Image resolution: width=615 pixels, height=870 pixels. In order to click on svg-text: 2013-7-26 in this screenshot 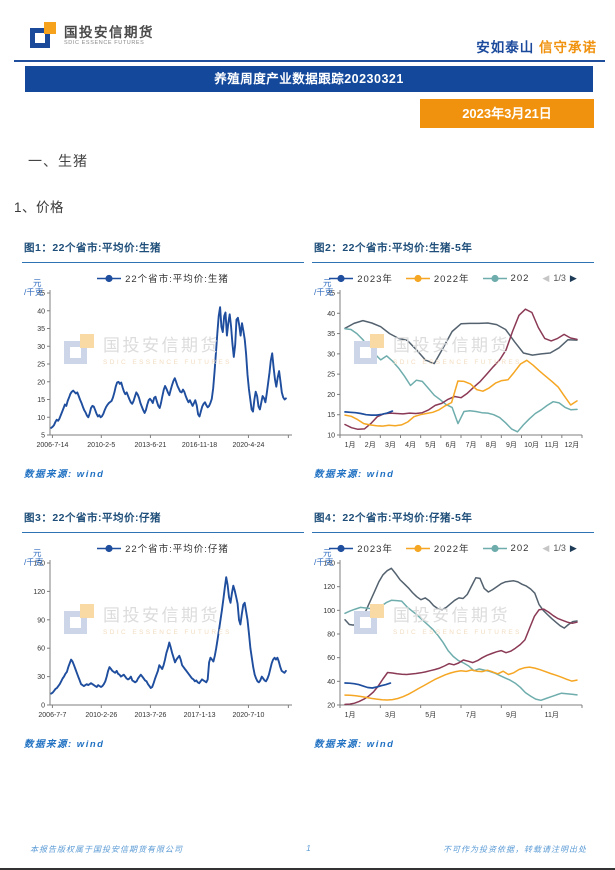, I will do `click(150, 715)`.